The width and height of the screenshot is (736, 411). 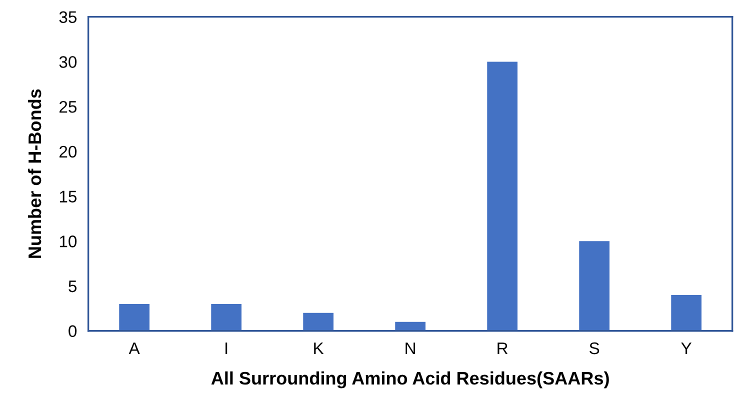 What do you see at coordinates (68, 242) in the screenshot?
I see `y-tick-label: 10` at bounding box center [68, 242].